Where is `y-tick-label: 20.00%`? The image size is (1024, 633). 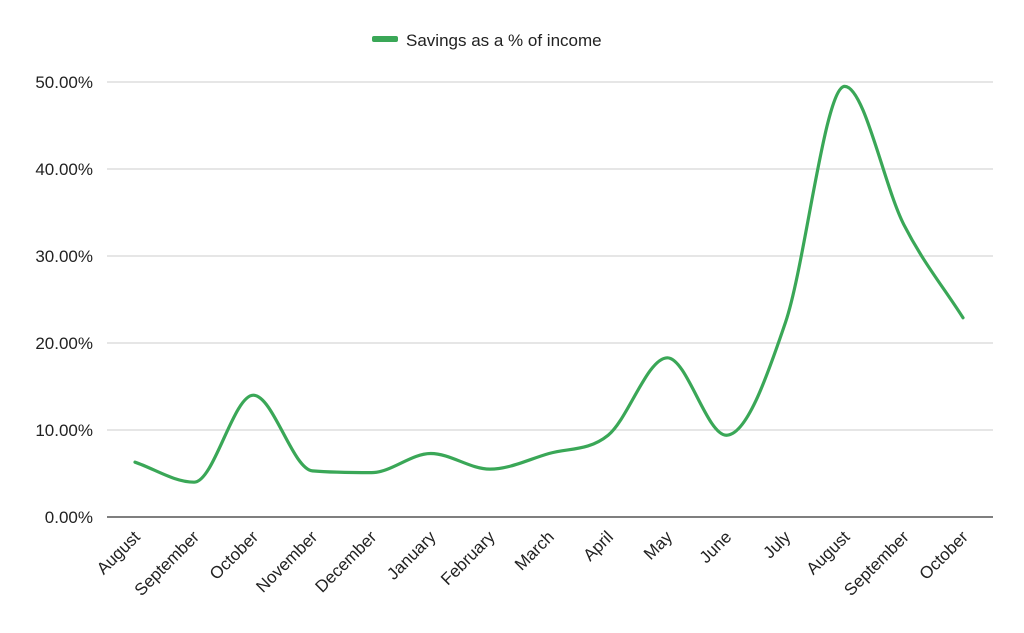 y-tick-label: 20.00% is located at coordinates (64, 343).